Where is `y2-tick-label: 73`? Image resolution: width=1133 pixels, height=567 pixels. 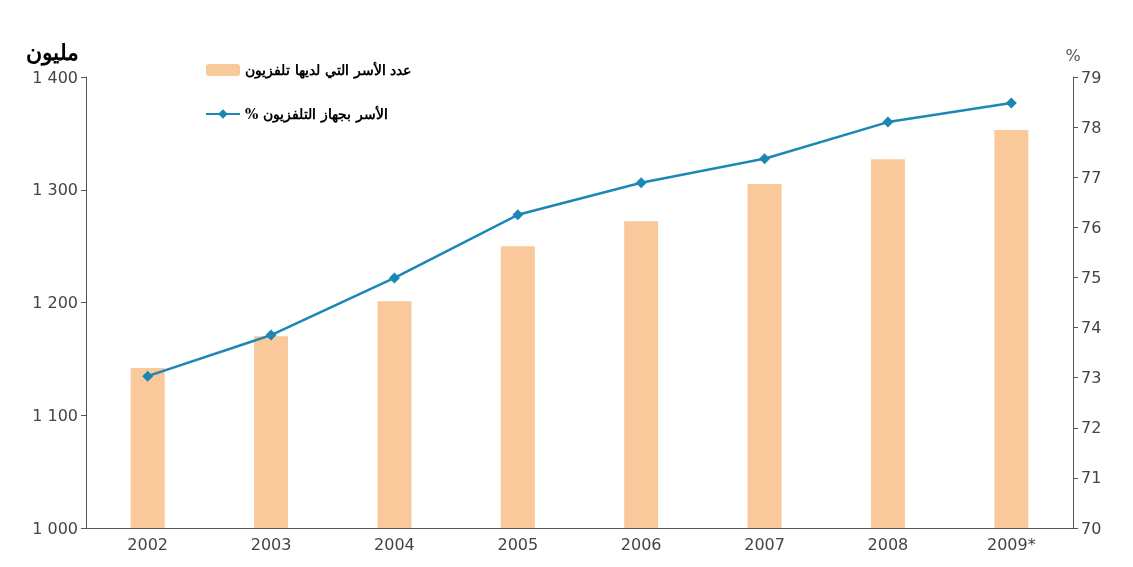
y2-tick-label: 73 is located at coordinates (1091, 378).